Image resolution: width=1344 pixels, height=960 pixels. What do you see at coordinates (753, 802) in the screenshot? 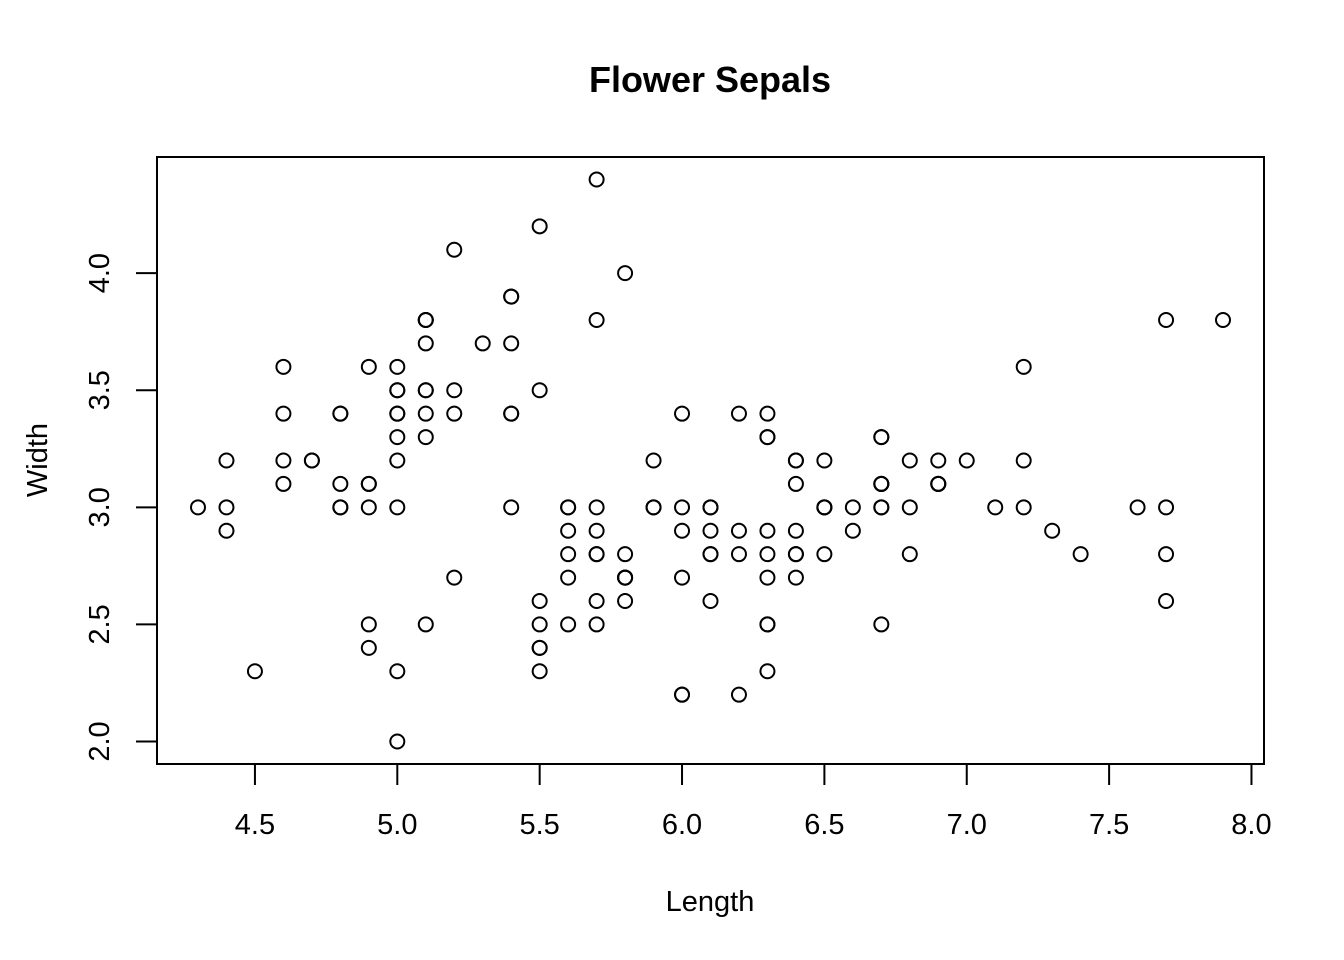
I see `x-axis-ticks: 4.5 5.0 5.5 6.0 6.5 7.0 7.5 8.0` at bounding box center [753, 802].